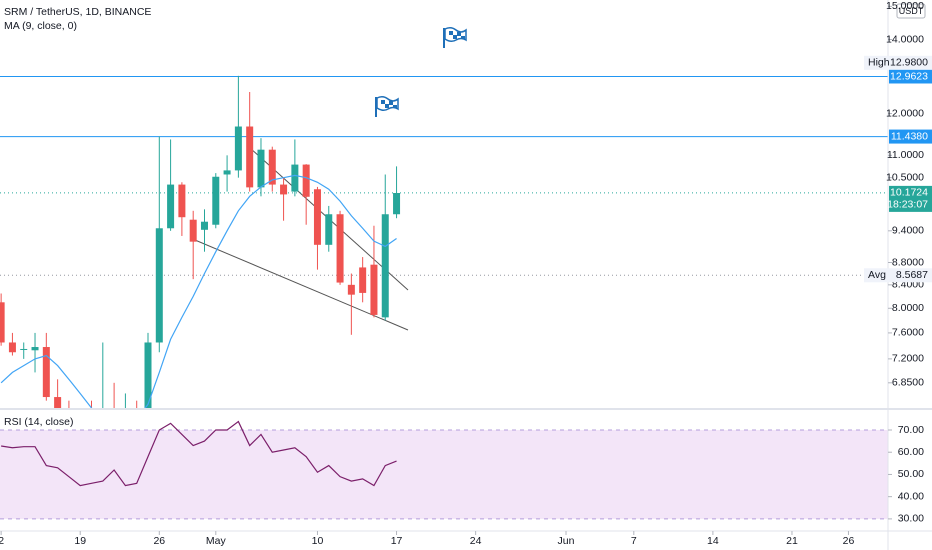 The height and width of the screenshot is (550, 932). Describe the element at coordinates (199, 453) in the screenshot. I see `rsi-line` at that location.